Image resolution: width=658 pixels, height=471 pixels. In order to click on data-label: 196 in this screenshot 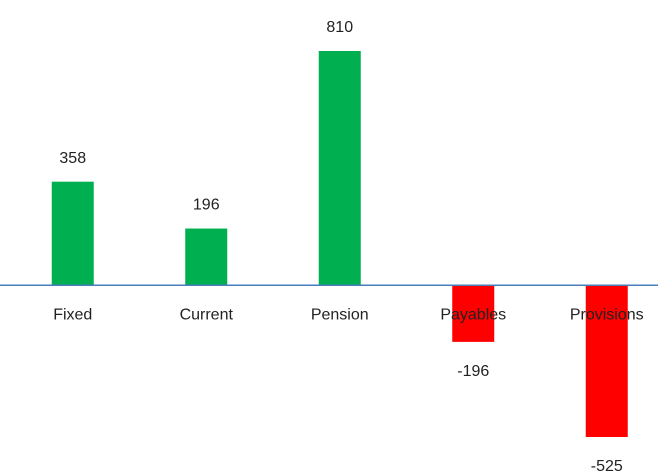, I will do `click(206, 205)`.